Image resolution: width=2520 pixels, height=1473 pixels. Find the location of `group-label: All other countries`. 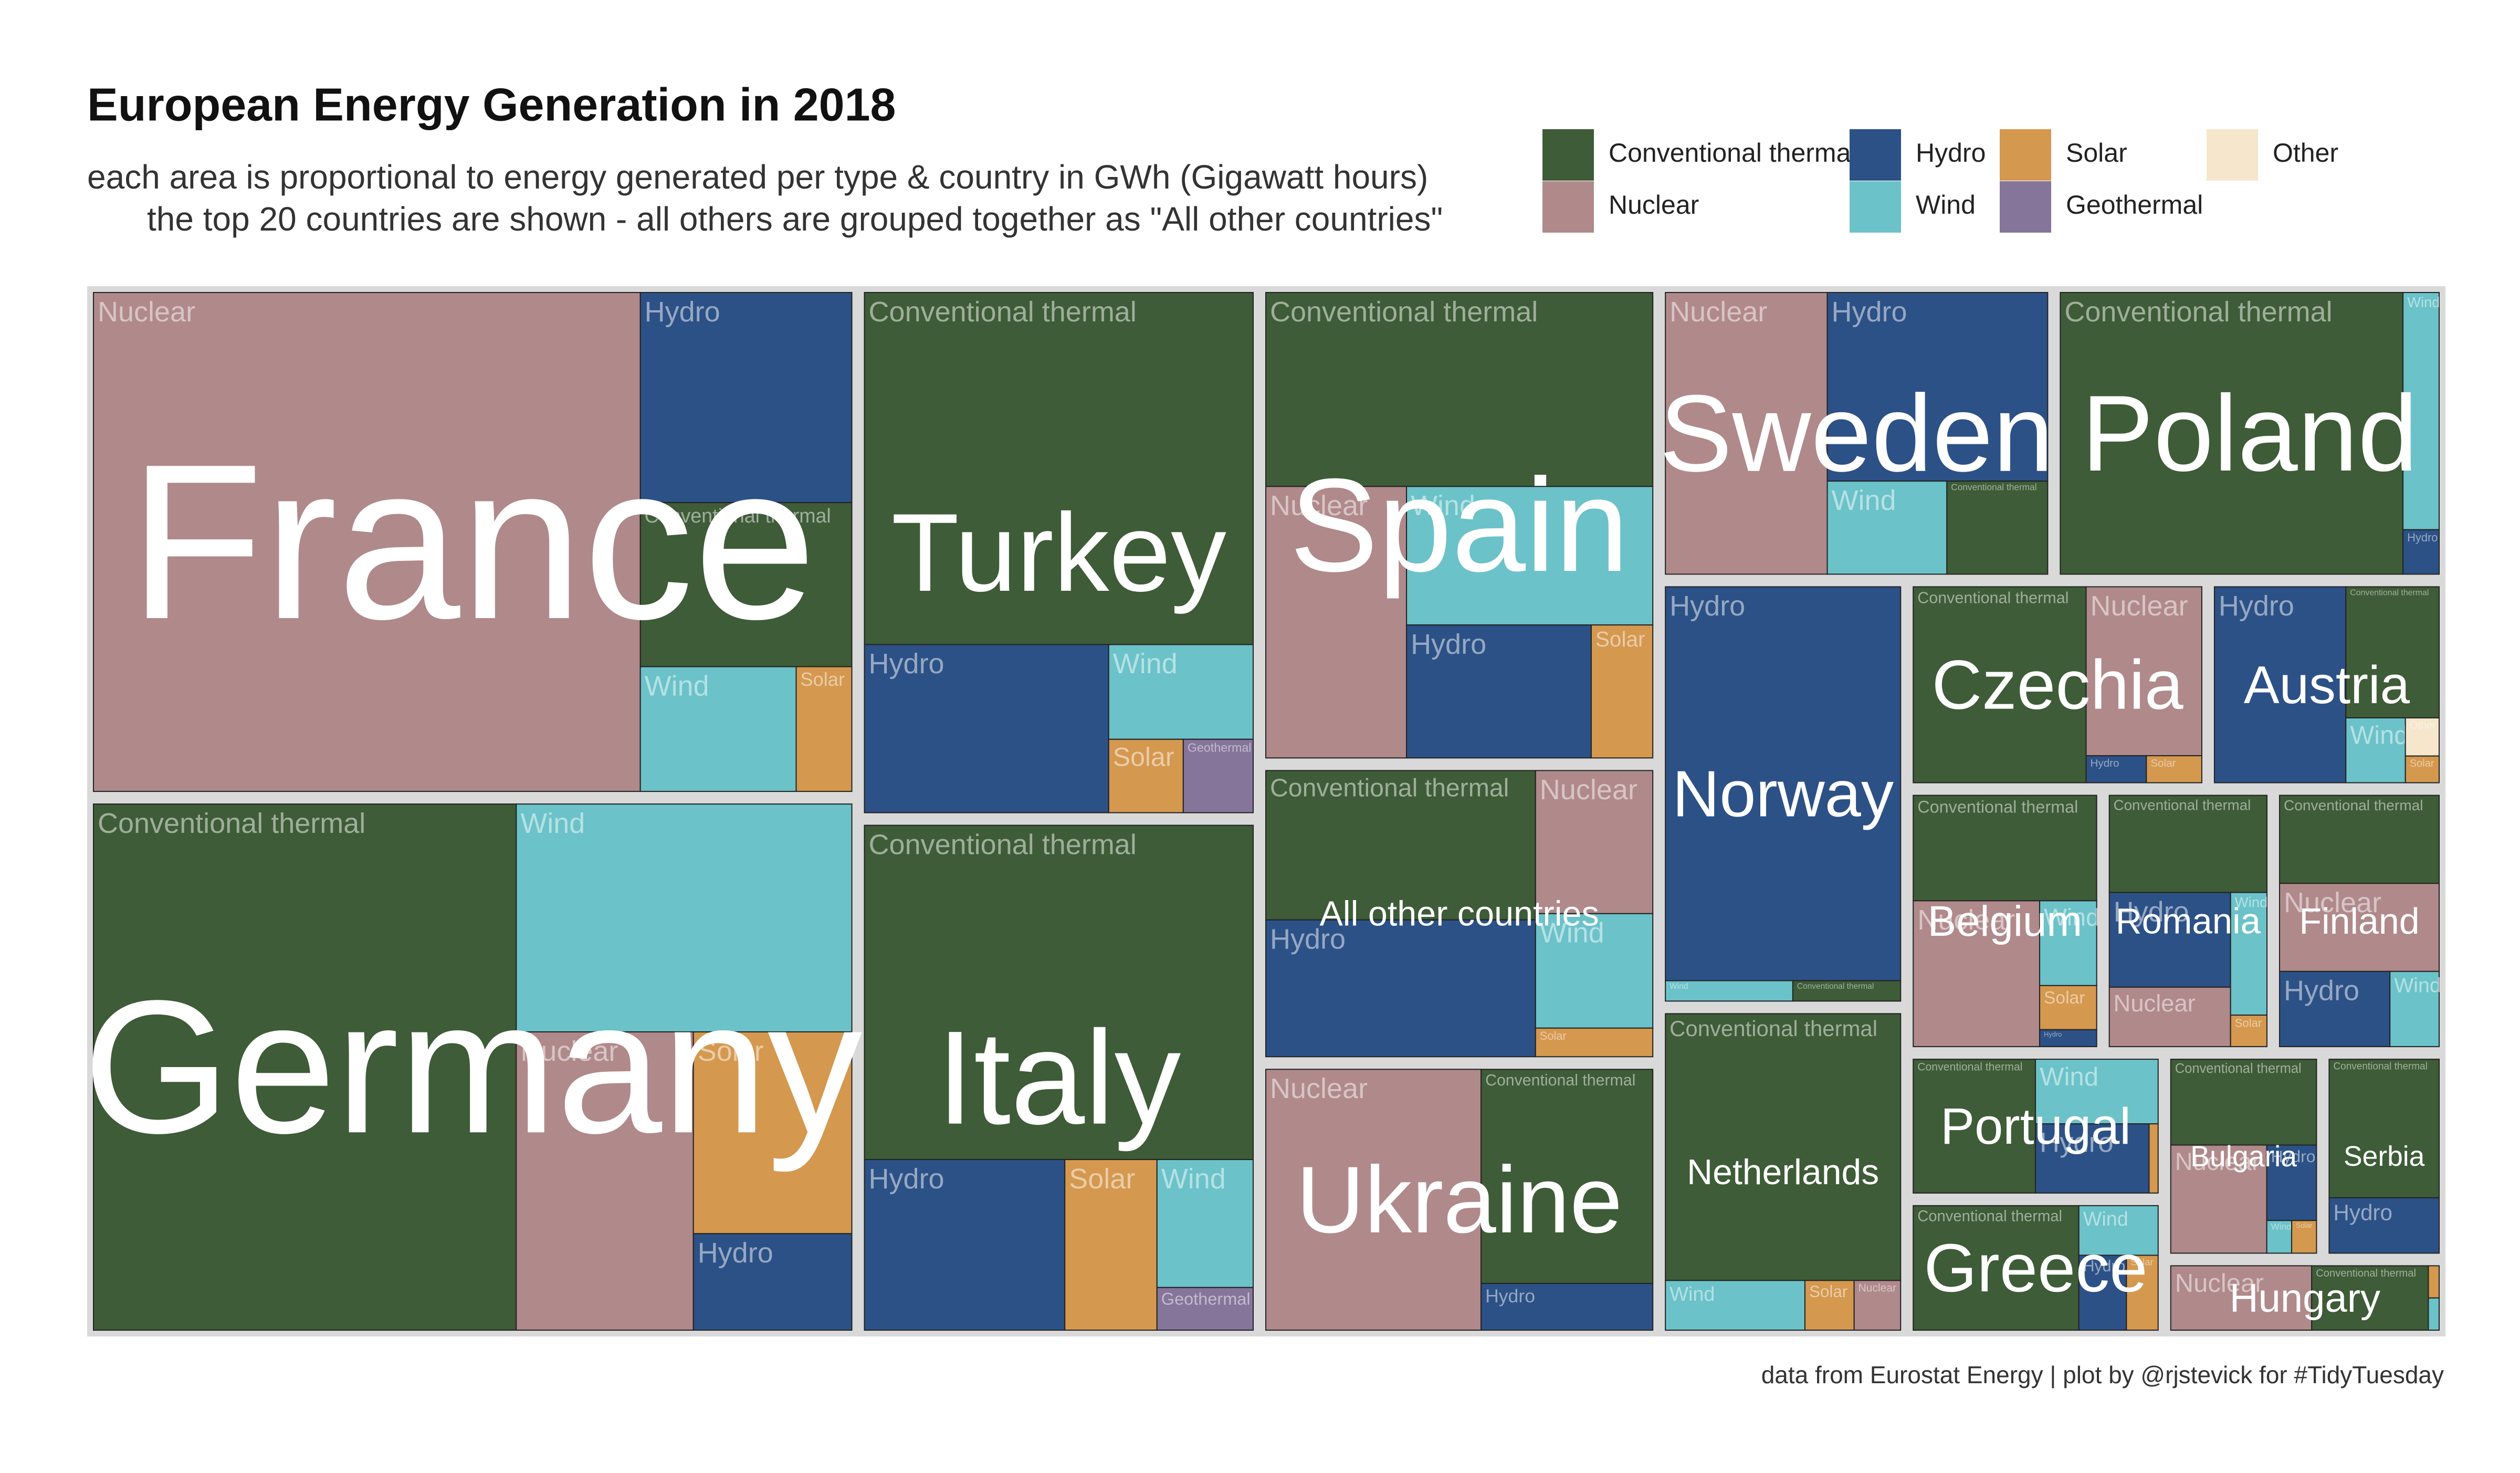

group-label: All other countries is located at coordinates (1459, 914).